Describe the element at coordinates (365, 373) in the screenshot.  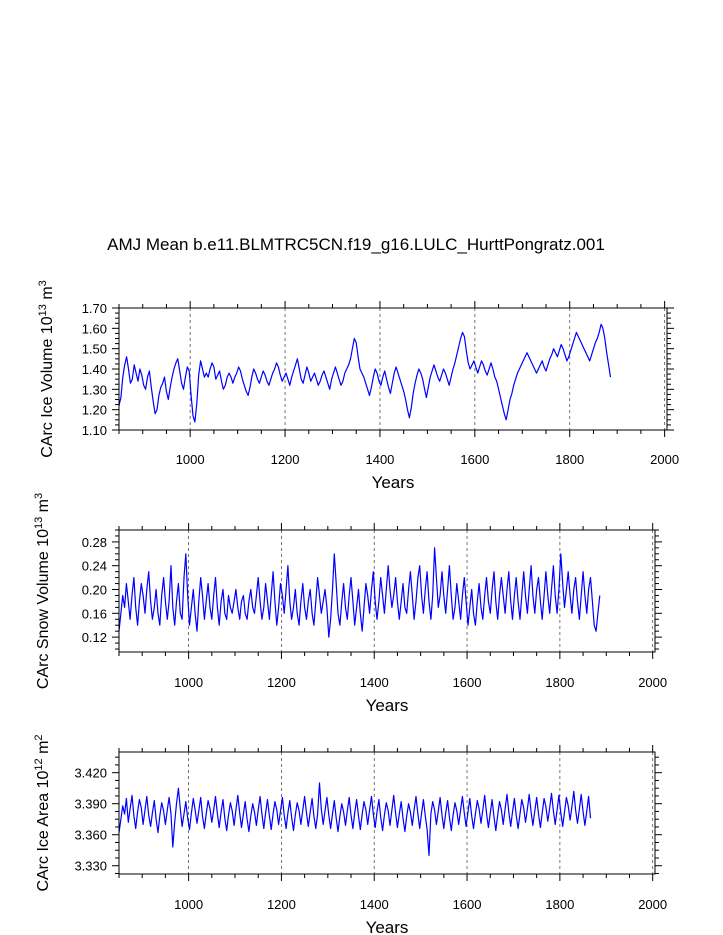
I see `series-line-ice-volume` at that location.